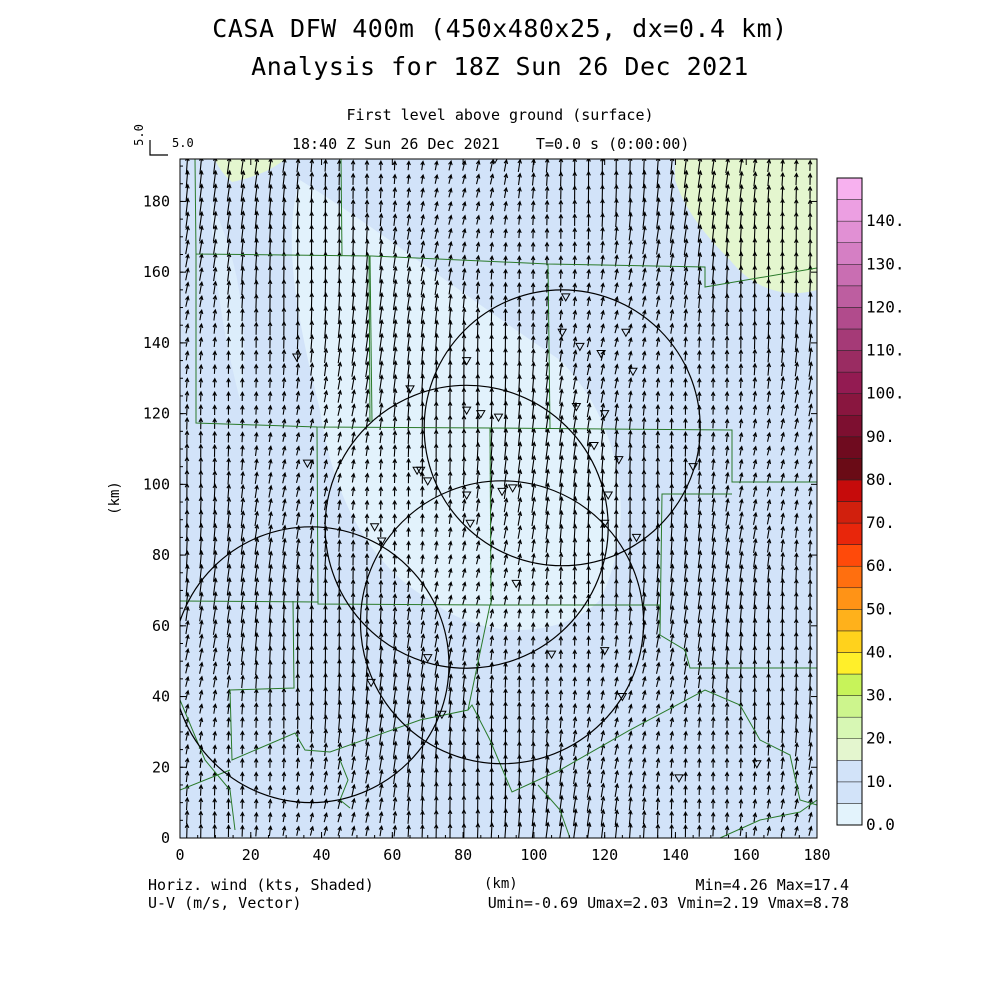  Describe the element at coordinates (156, 343) in the screenshot. I see `y-tick-label: 140` at that location.